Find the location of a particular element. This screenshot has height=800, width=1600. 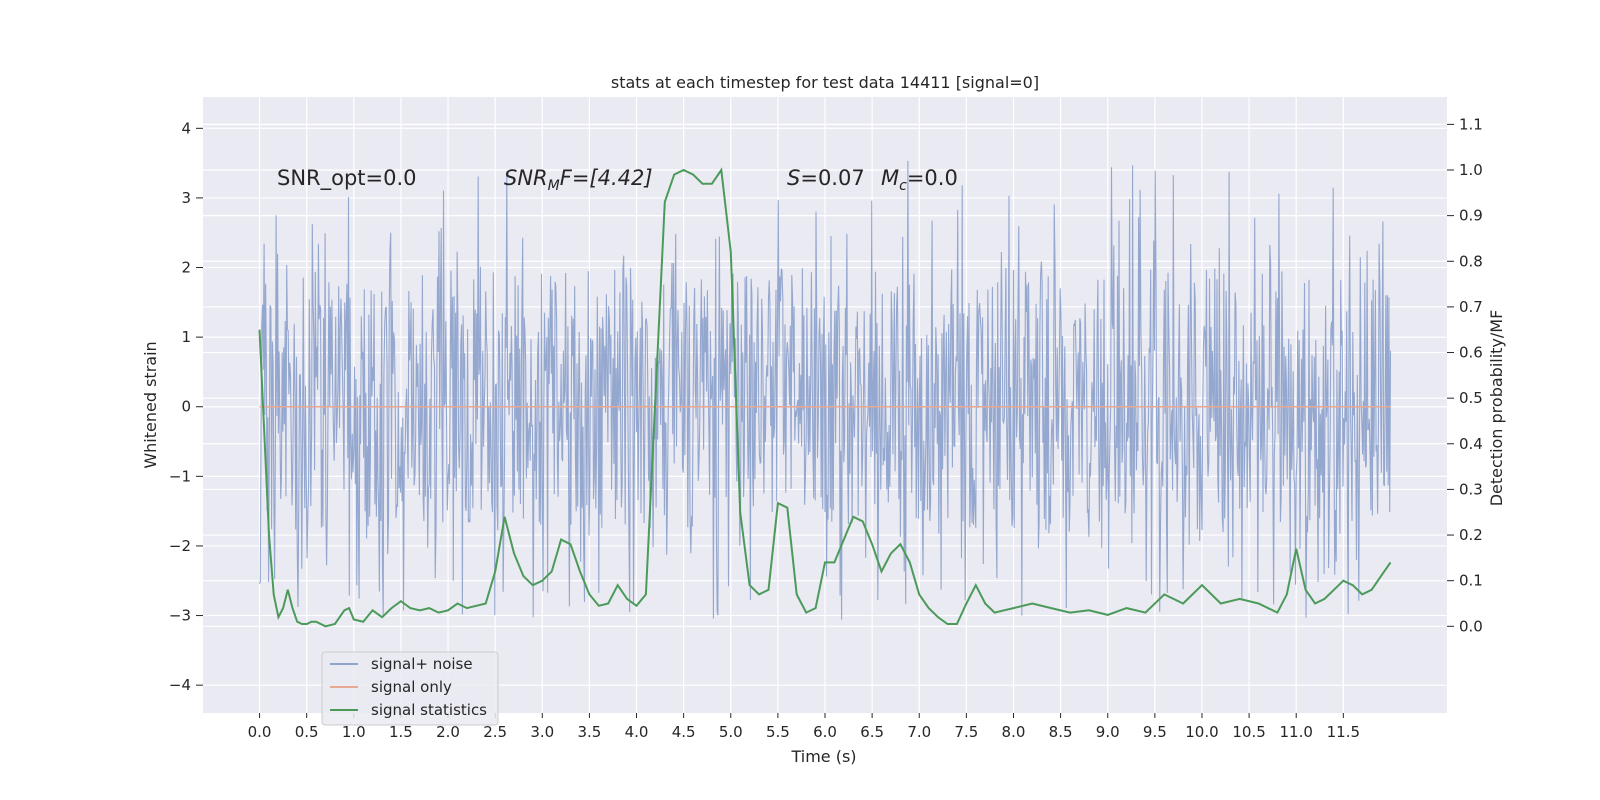

left-y-tick-label: 1 is located at coordinates (186, 337).